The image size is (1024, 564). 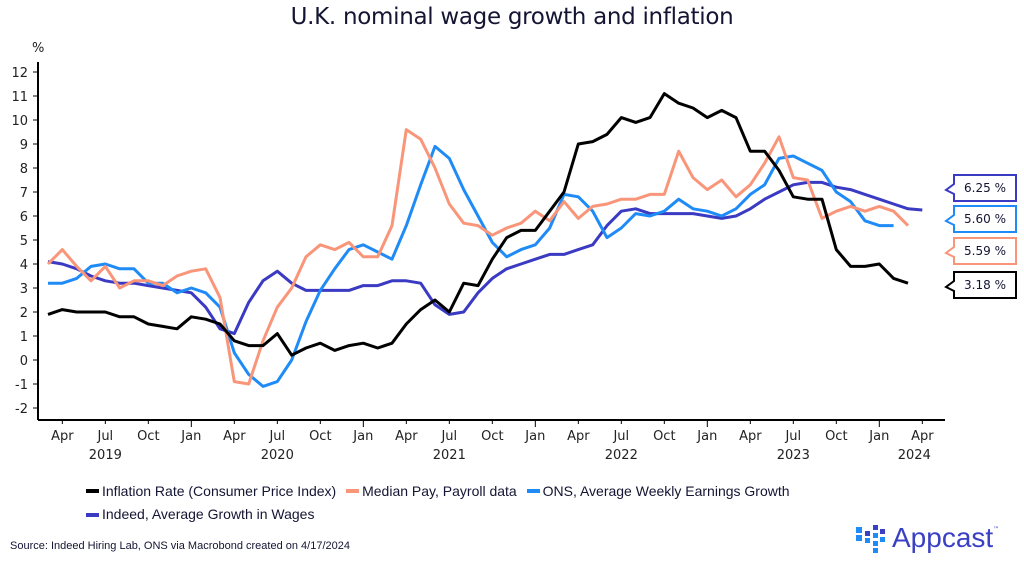 I want to click on callout-indeed: 6.25 %, so click(x=980, y=188).